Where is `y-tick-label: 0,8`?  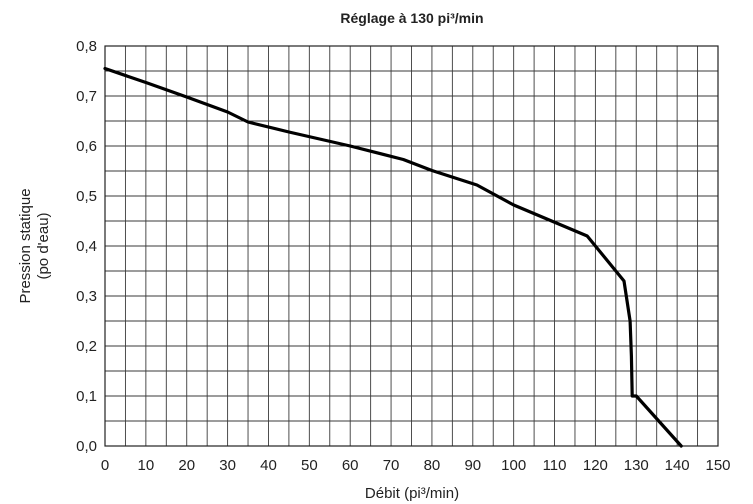 y-tick-label: 0,8 is located at coordinates (86, 46).